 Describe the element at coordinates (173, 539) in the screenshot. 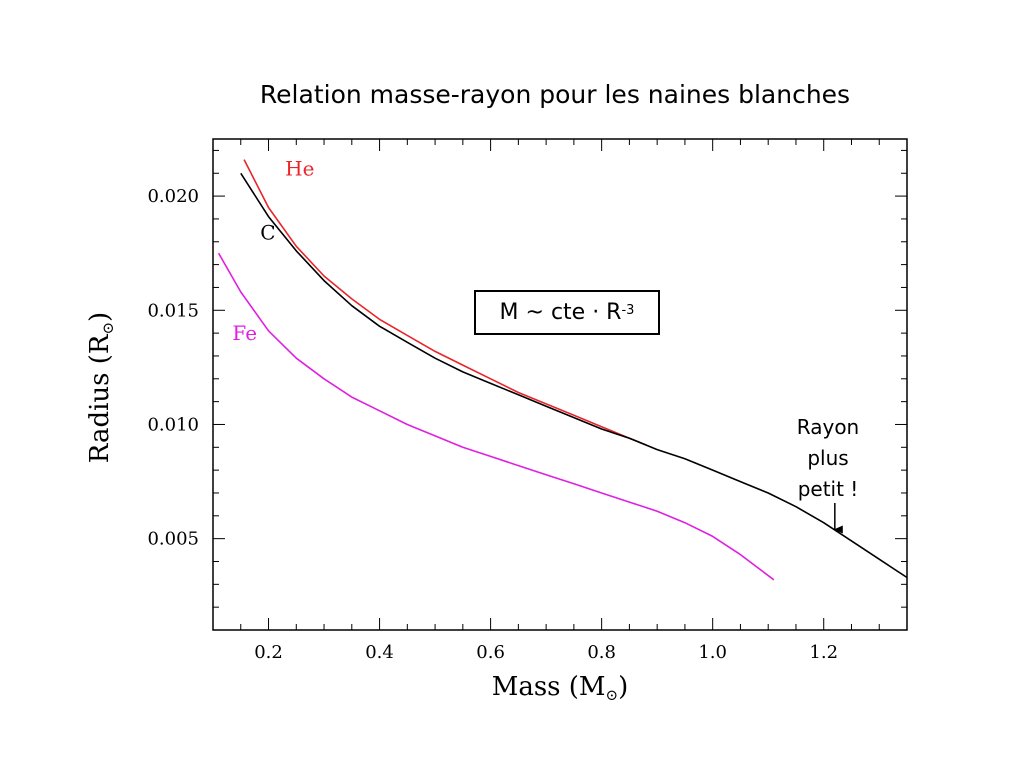

I see `y-tick-label: 0.005` at that location.